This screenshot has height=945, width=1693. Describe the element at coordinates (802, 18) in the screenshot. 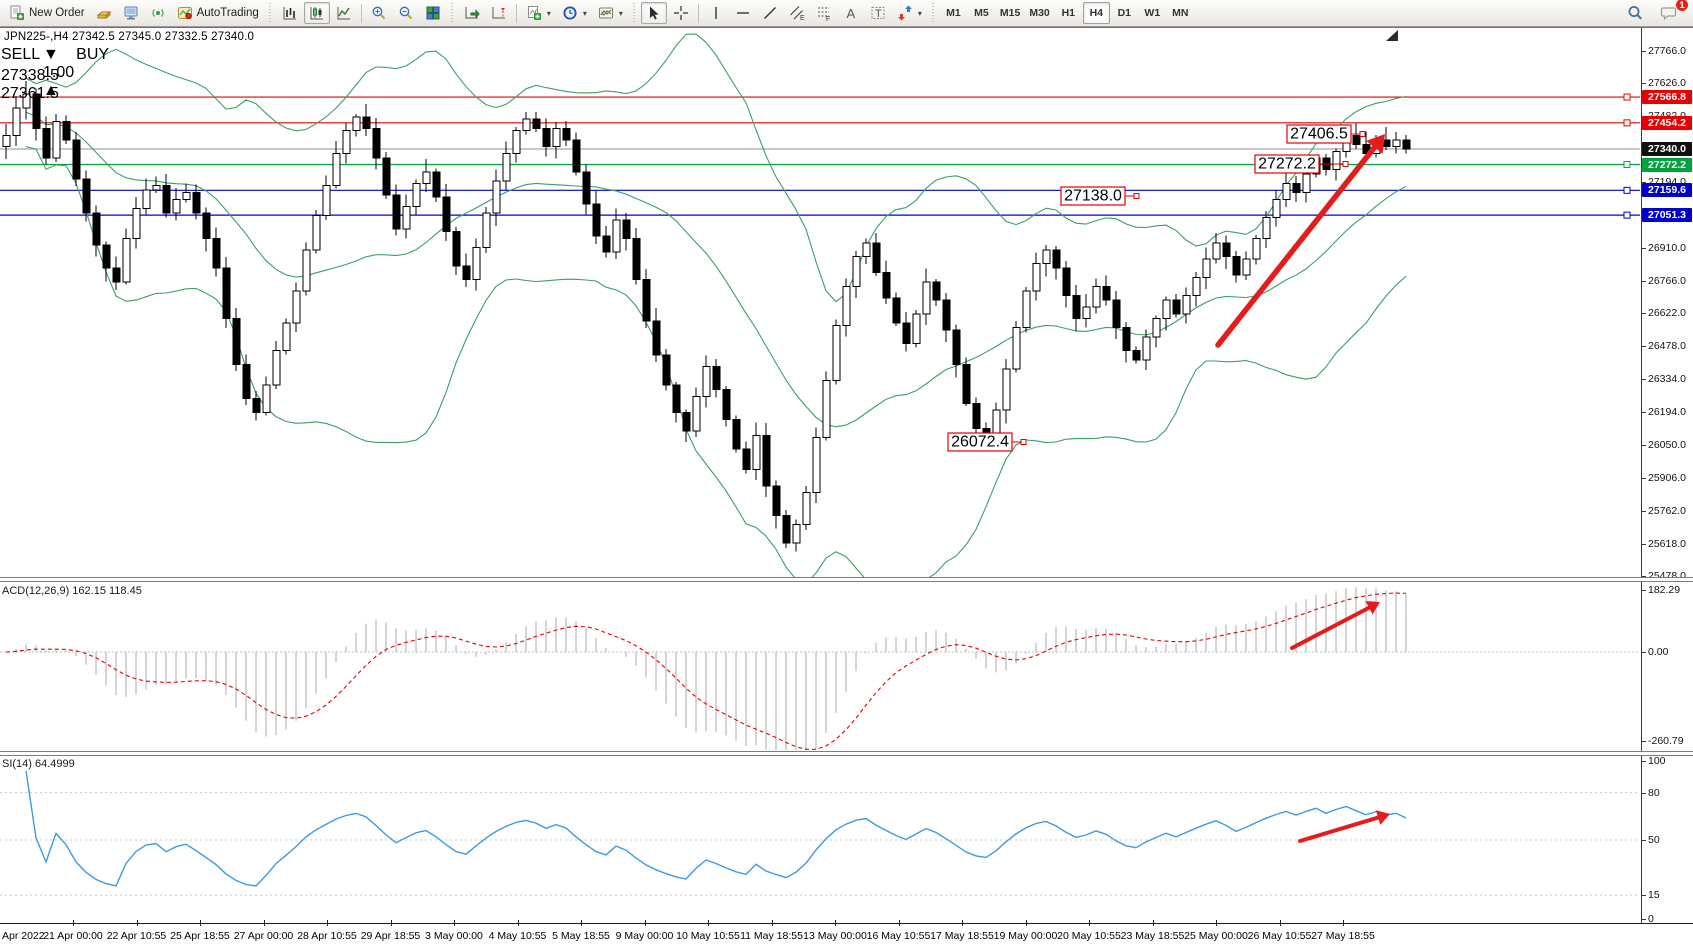

I see `svg-text: E` at that location.